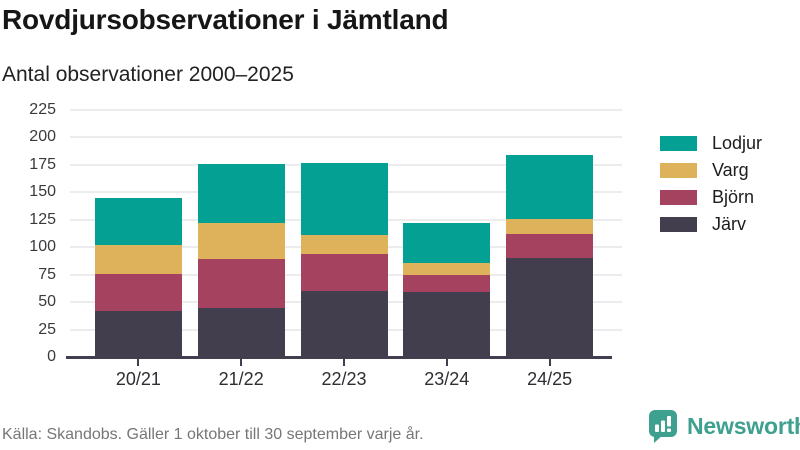  Describe the element at coordinates (148, 74) in the screenshot. I see `chart-subtitle: Antal observationer 2000–2025` at that location.